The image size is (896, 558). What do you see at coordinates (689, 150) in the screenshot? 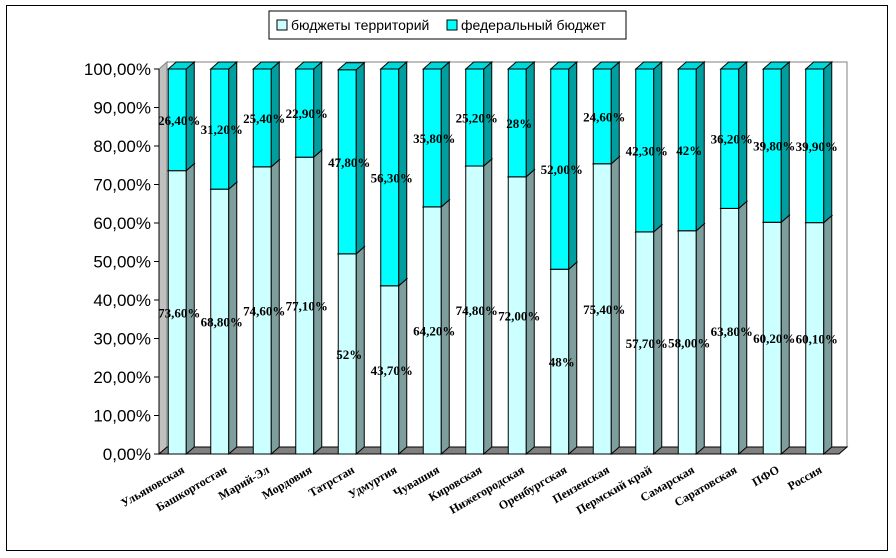
I see `data-label-federal: 42%` at bounding box center [689, 150].